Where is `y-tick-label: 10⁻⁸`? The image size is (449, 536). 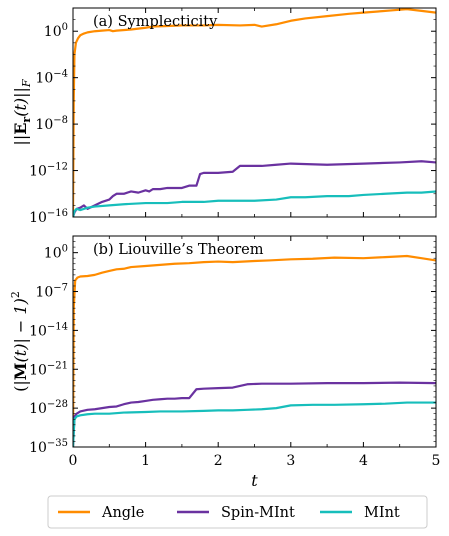
y-tick-label: 10⁻⁸ is located at coordinates (51, 124).